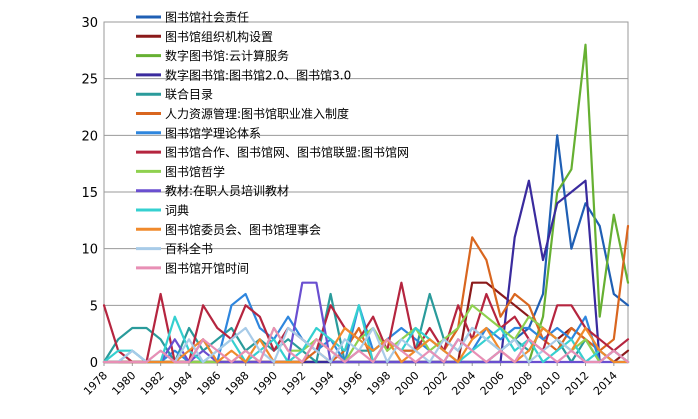 The image size is (698, 419). I want to click on legend-label: 图书馆学理论体系, so click(213, 132).